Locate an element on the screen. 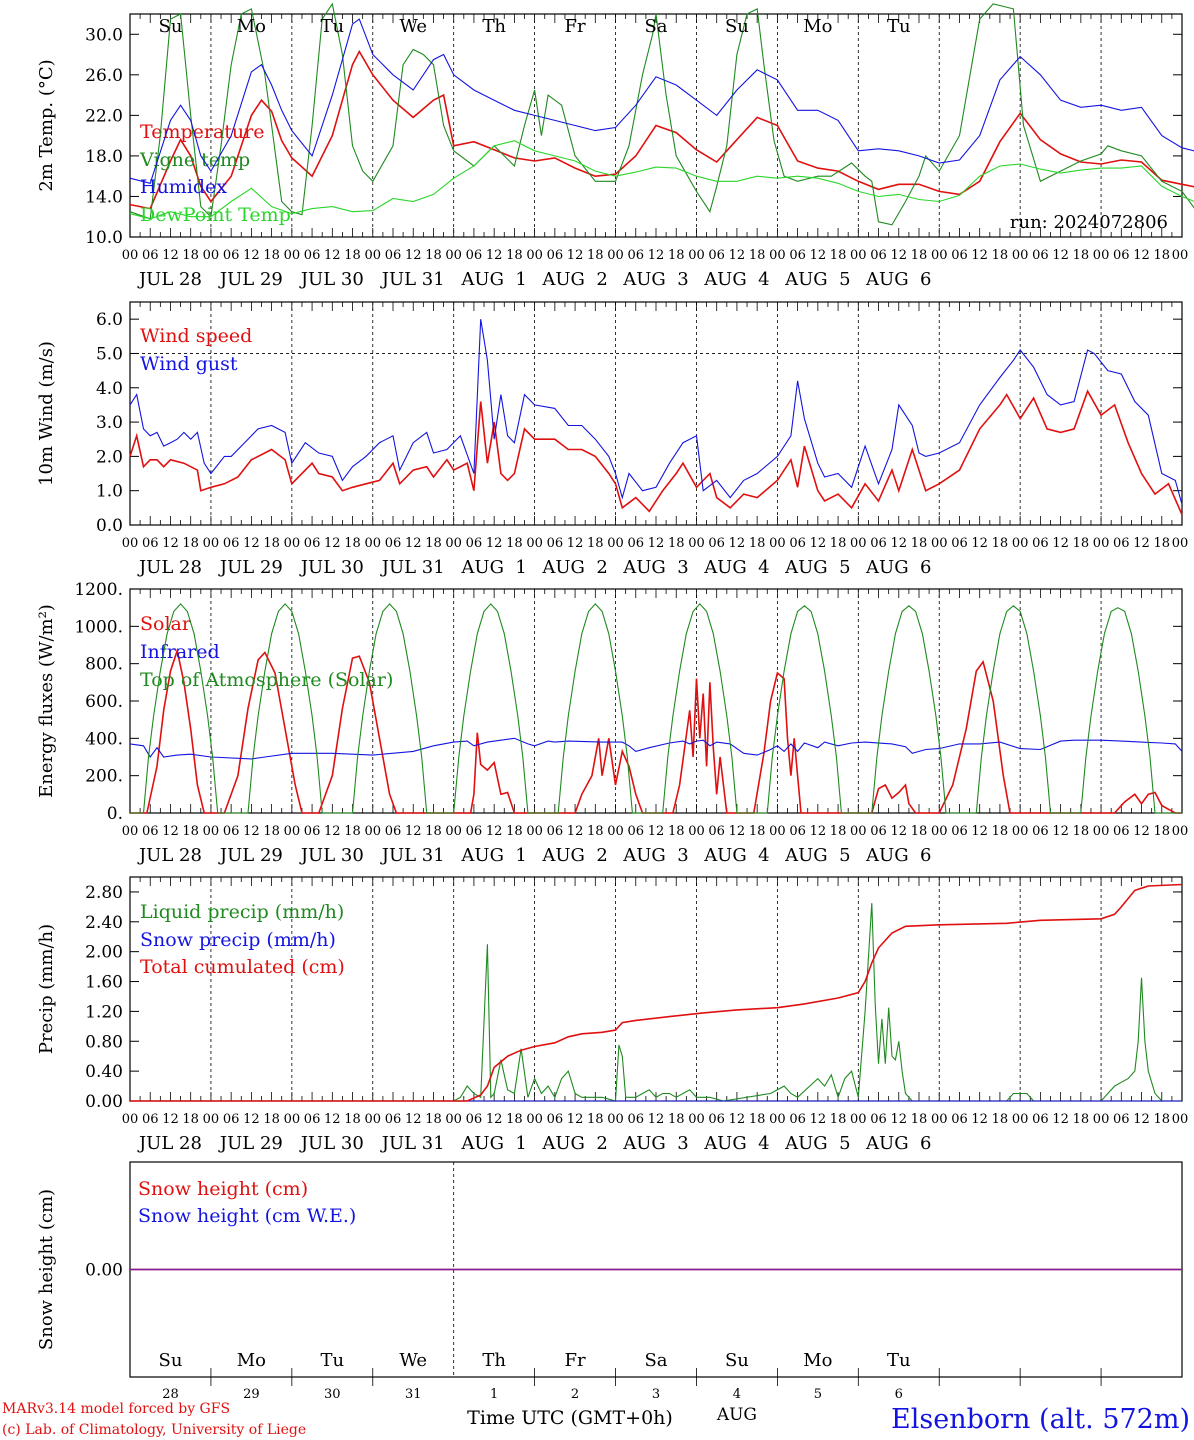  bottom-day-number: 31 is located at coordinates (413, 1394).